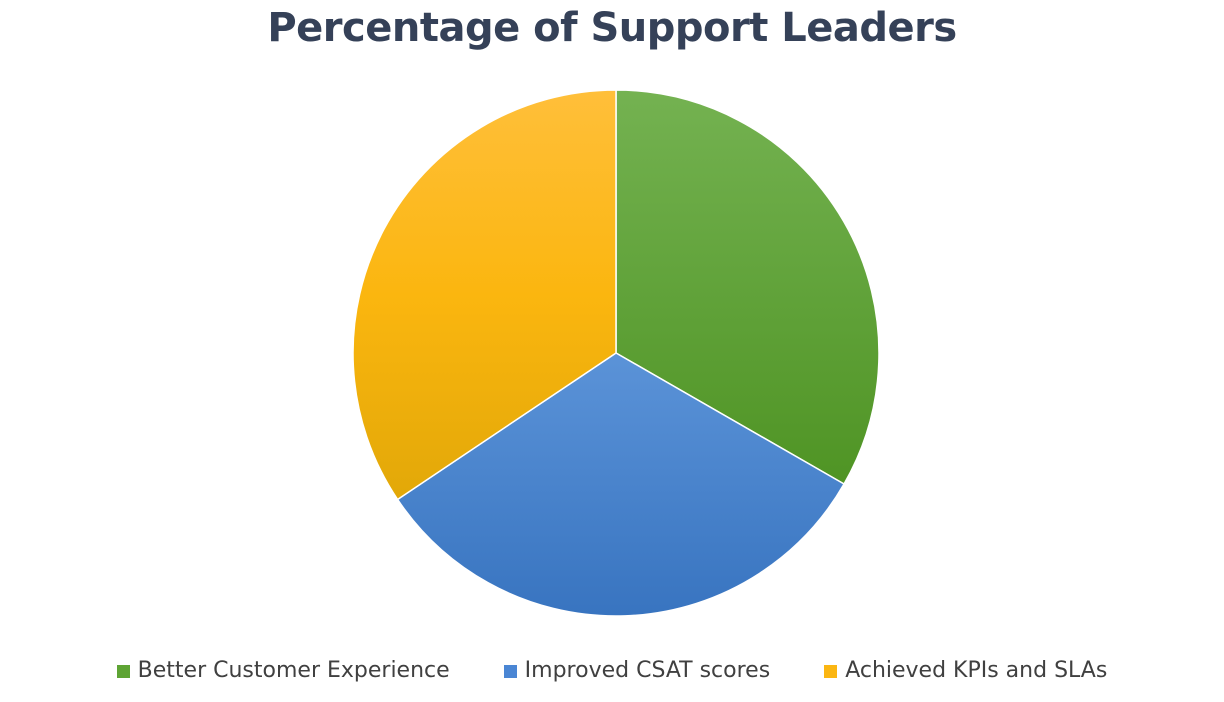  Describe the element at coordinates (293, 670) in the screenshot. I see `legend-label: Better Customer Experience` at that location.